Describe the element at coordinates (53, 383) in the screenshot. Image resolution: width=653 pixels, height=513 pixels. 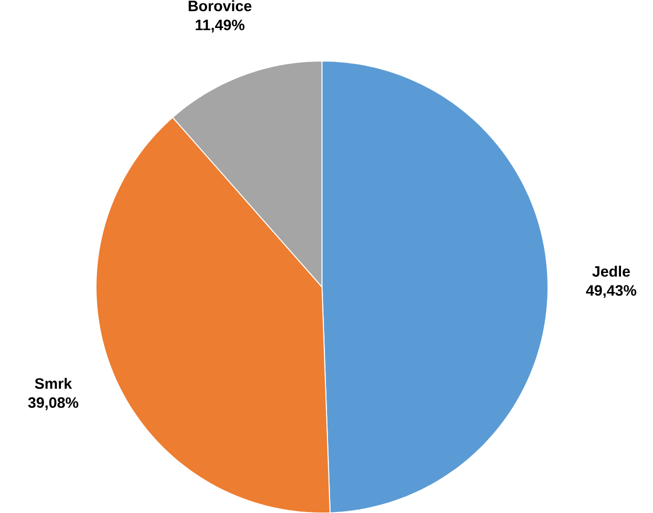
I see `slice-label: Smrk` at that location.